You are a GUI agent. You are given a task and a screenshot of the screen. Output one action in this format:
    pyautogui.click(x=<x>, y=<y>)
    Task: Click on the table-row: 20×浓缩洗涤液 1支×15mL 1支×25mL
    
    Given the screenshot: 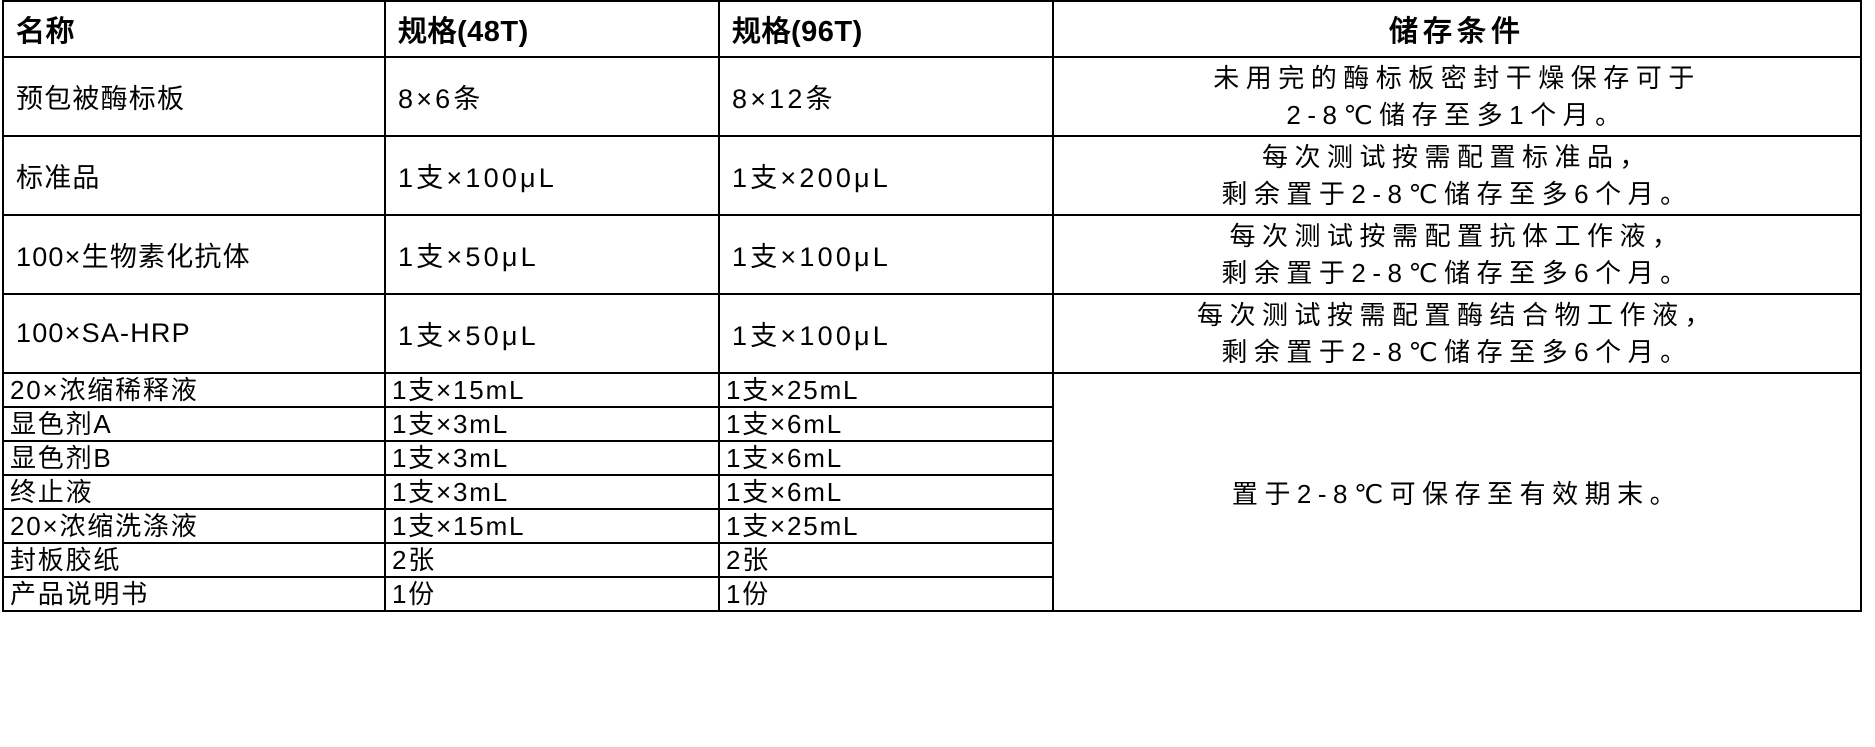 What is the action you would take?
    pyautogui.click(x=931, y=526)
    